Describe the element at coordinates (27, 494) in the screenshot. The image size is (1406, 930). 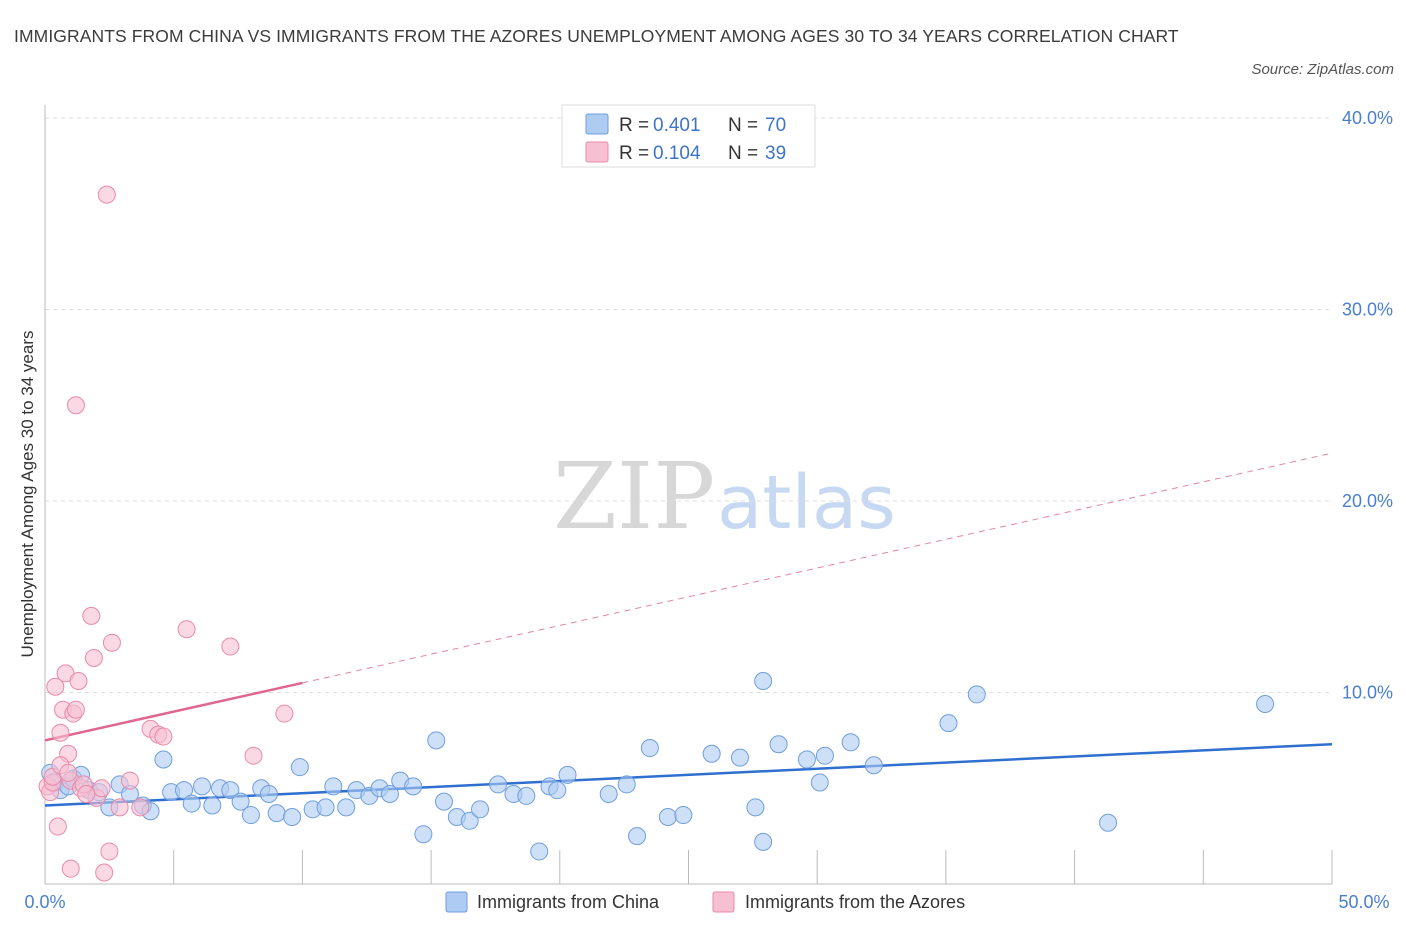
I see `y-axis-label: Unemployment Among Ages 30 to 34 years` at that location.